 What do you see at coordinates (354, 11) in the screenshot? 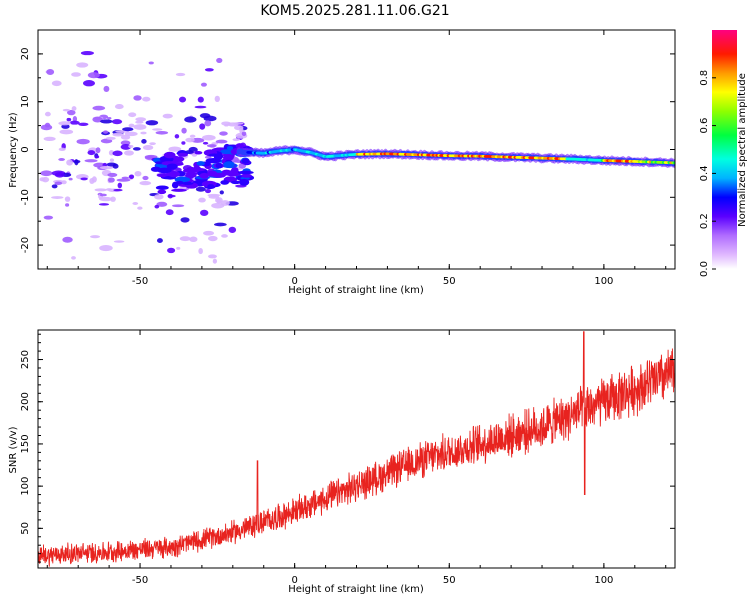
I see `figure-title: KOM5.2025.281.11.06.G21` at bounding box center [354, 11].